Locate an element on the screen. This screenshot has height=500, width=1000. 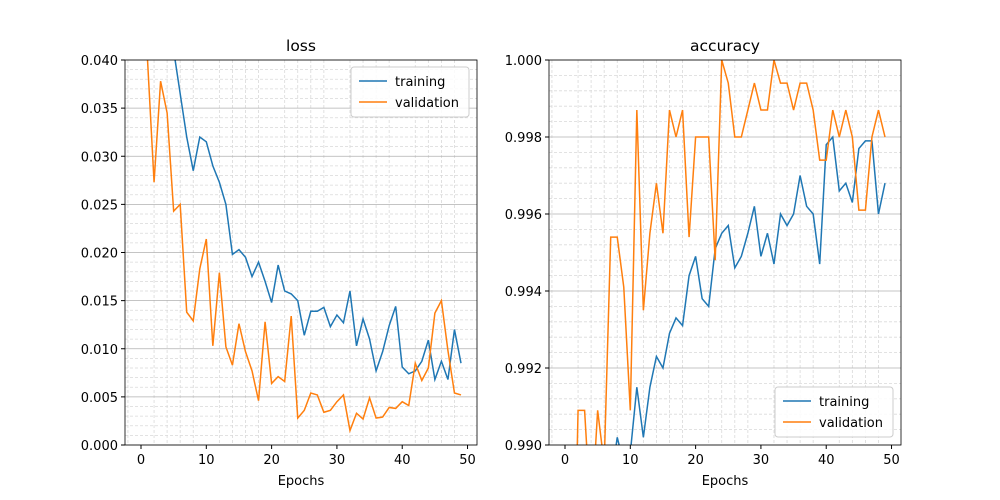
y-tick-label: 1.000 is located at coordinates (523, 61).